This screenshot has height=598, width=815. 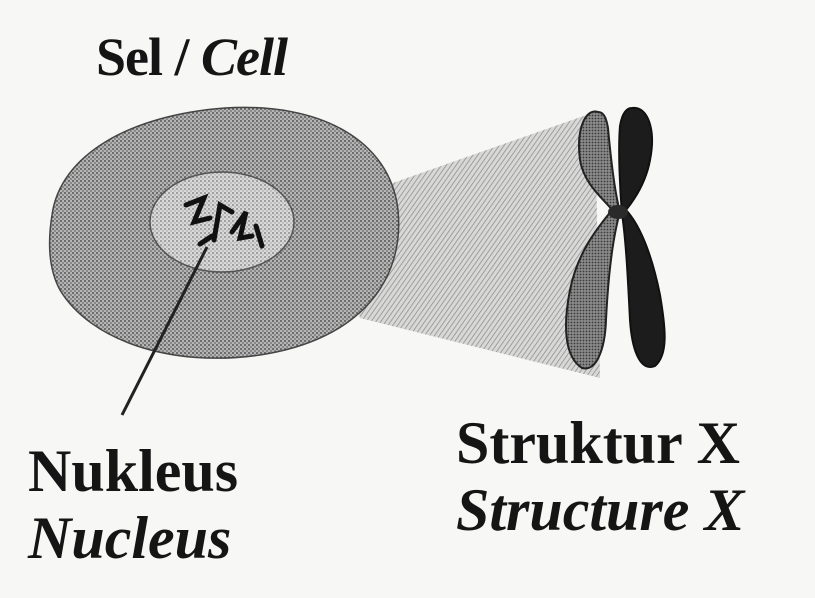 I want to click on nucleus, so click(x=222, y=222).